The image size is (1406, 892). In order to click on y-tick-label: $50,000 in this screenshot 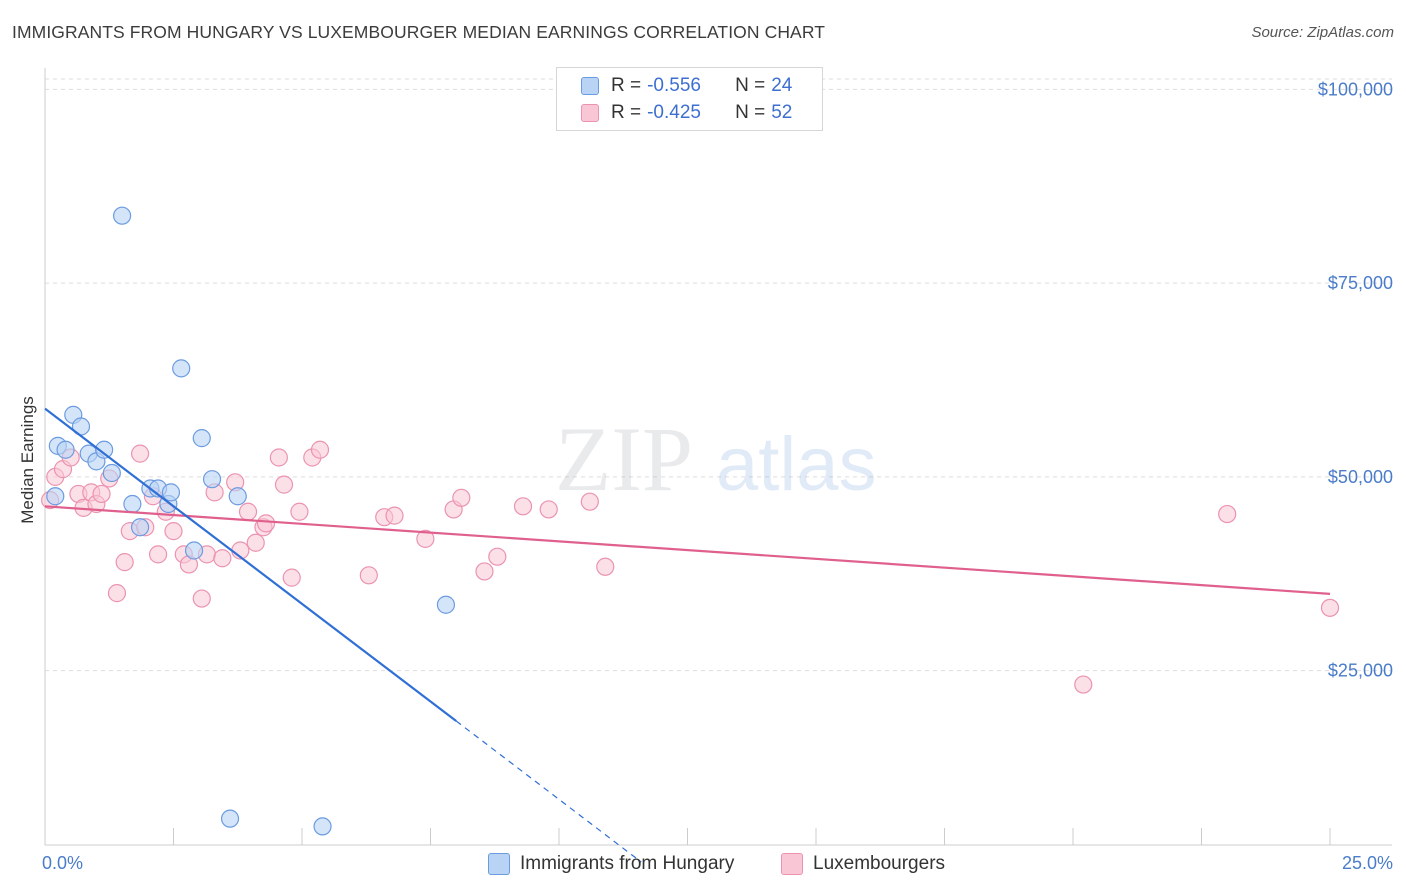, I will do `click(1360, 477)`.